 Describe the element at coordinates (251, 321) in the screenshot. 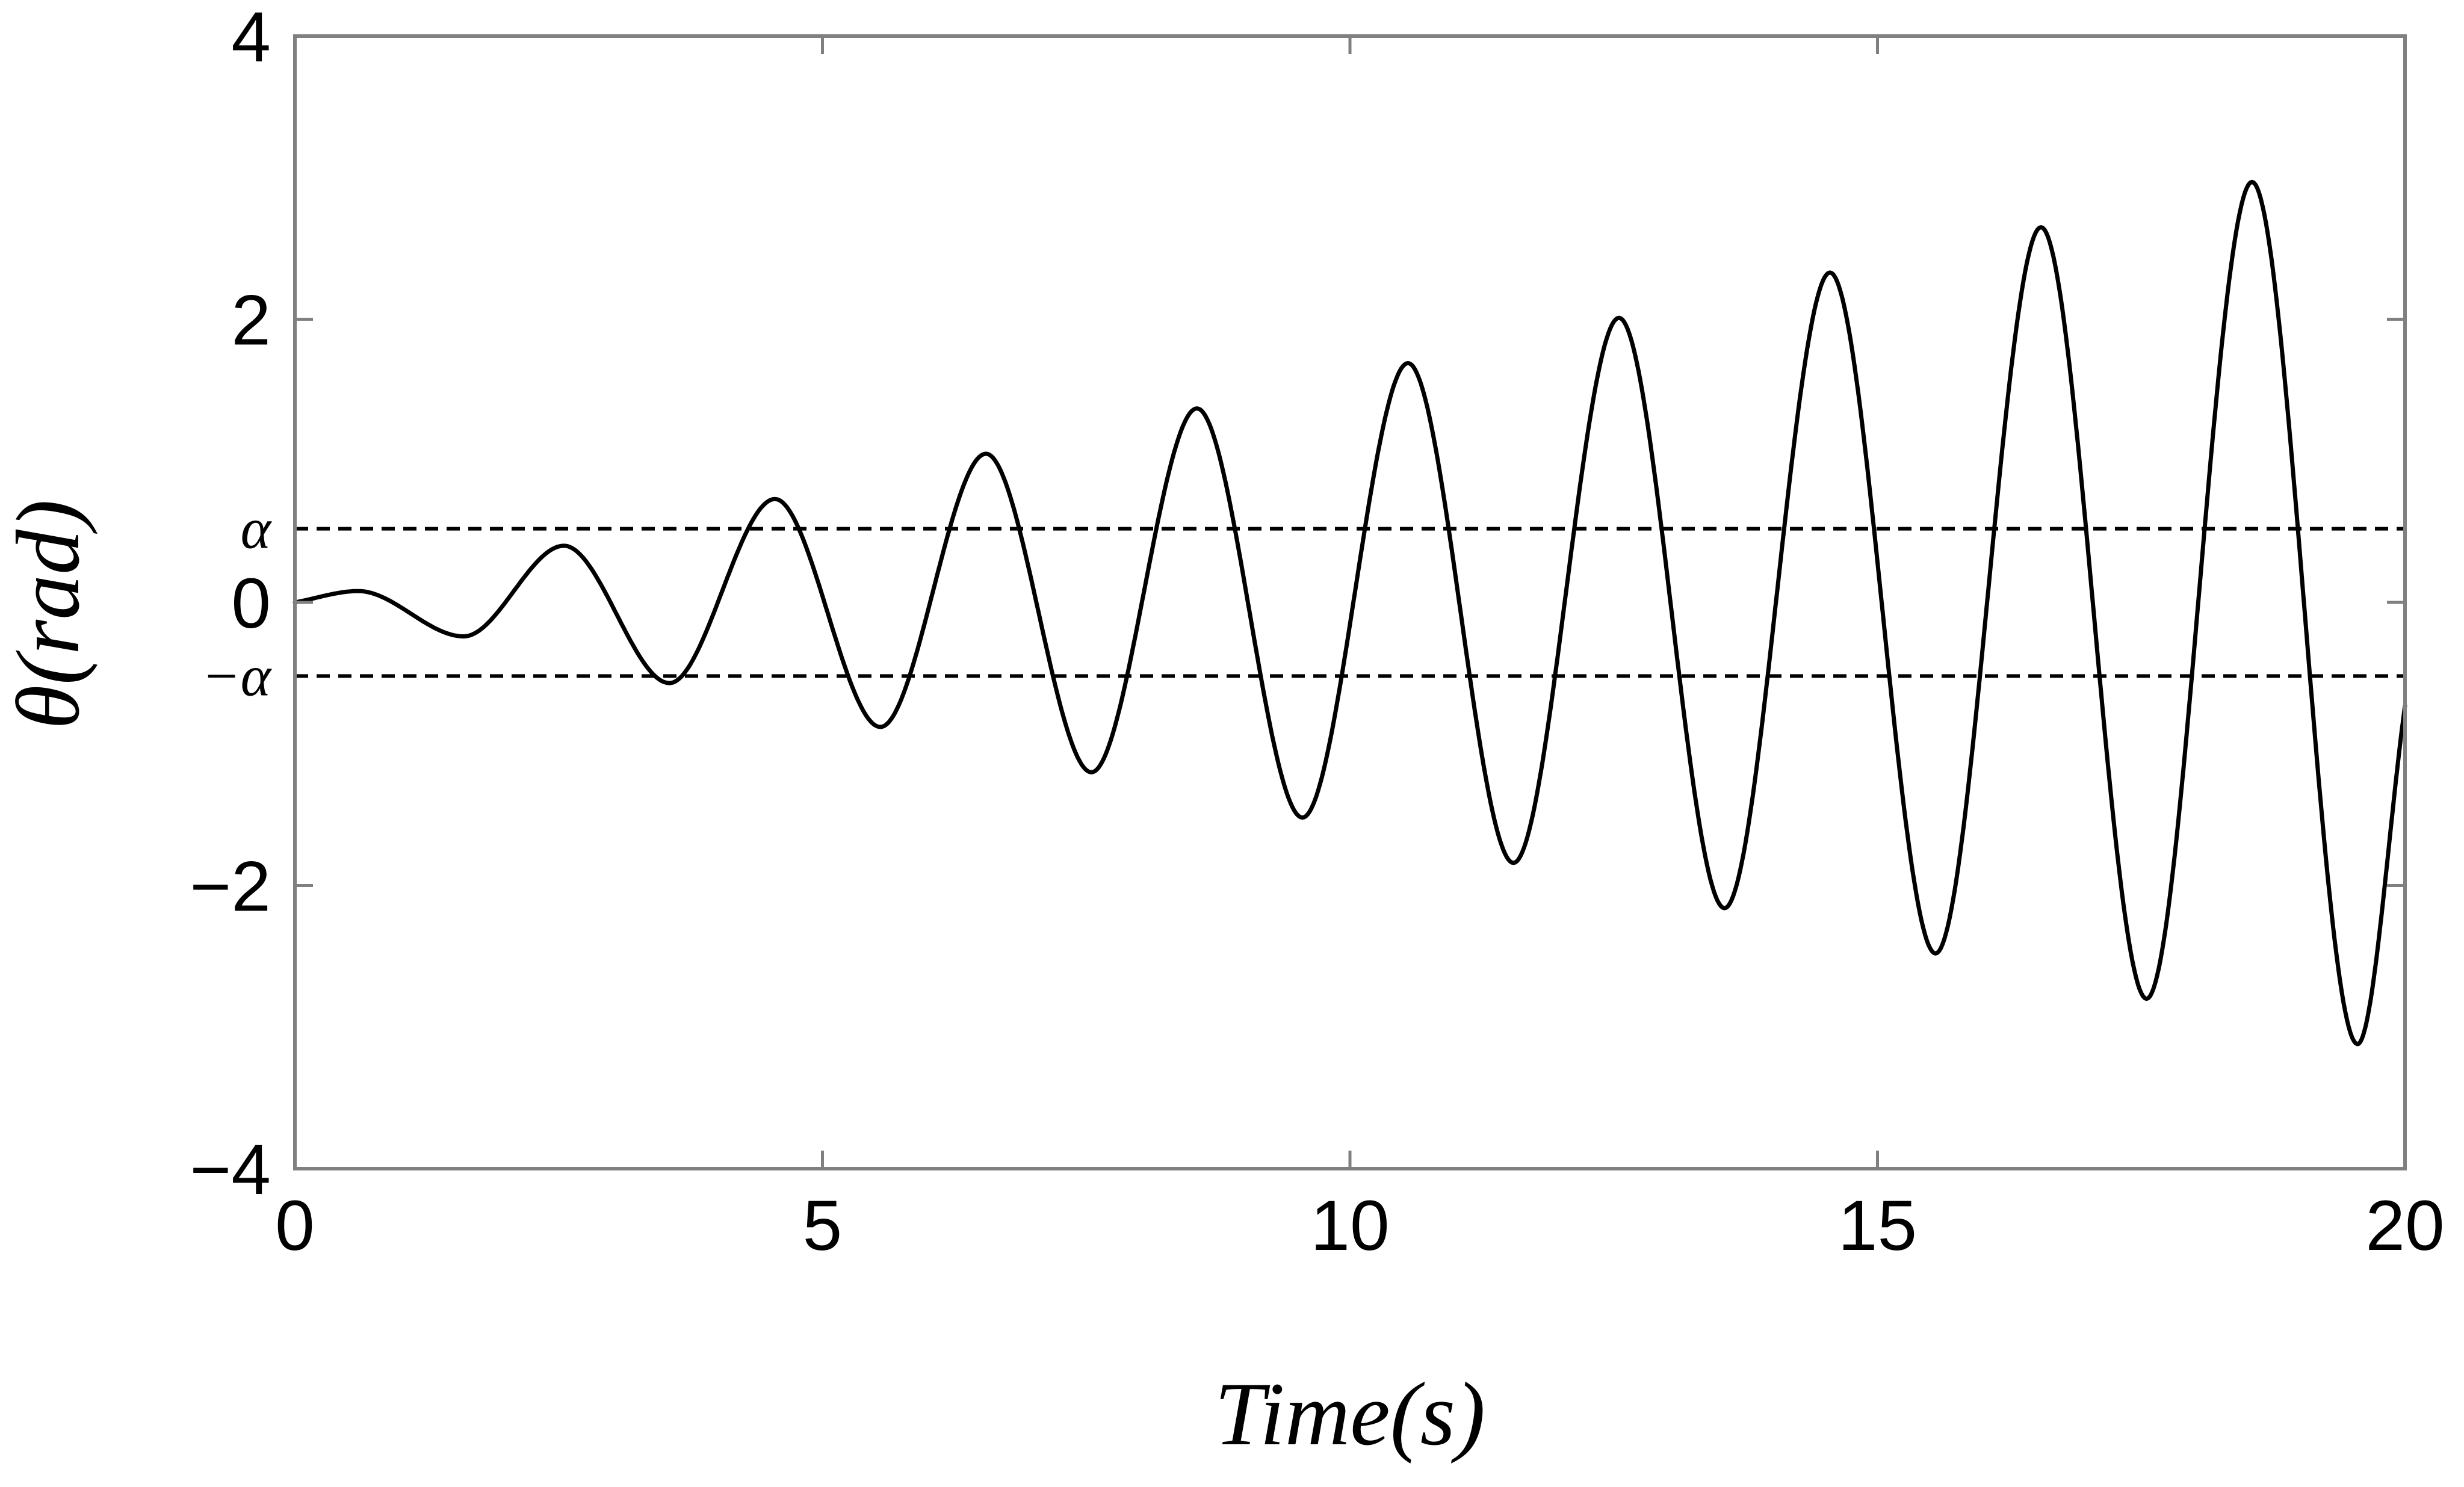

I see `y-tick-label: 2` at that location.